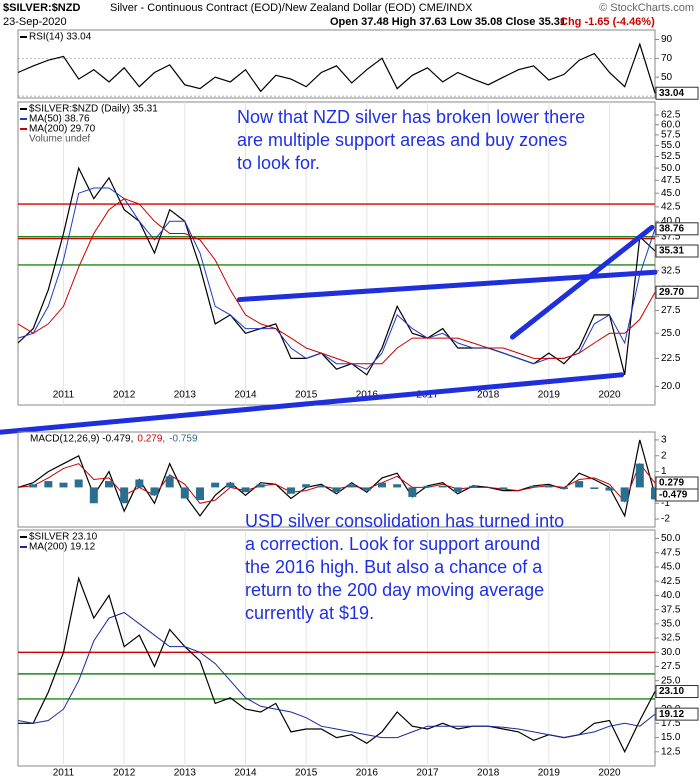  What do you see at coordinates (81, 439) in the screenshot?
I see `legend-entry: MACD(12,26,9) -0.479,` at bounding box center [81, 439].